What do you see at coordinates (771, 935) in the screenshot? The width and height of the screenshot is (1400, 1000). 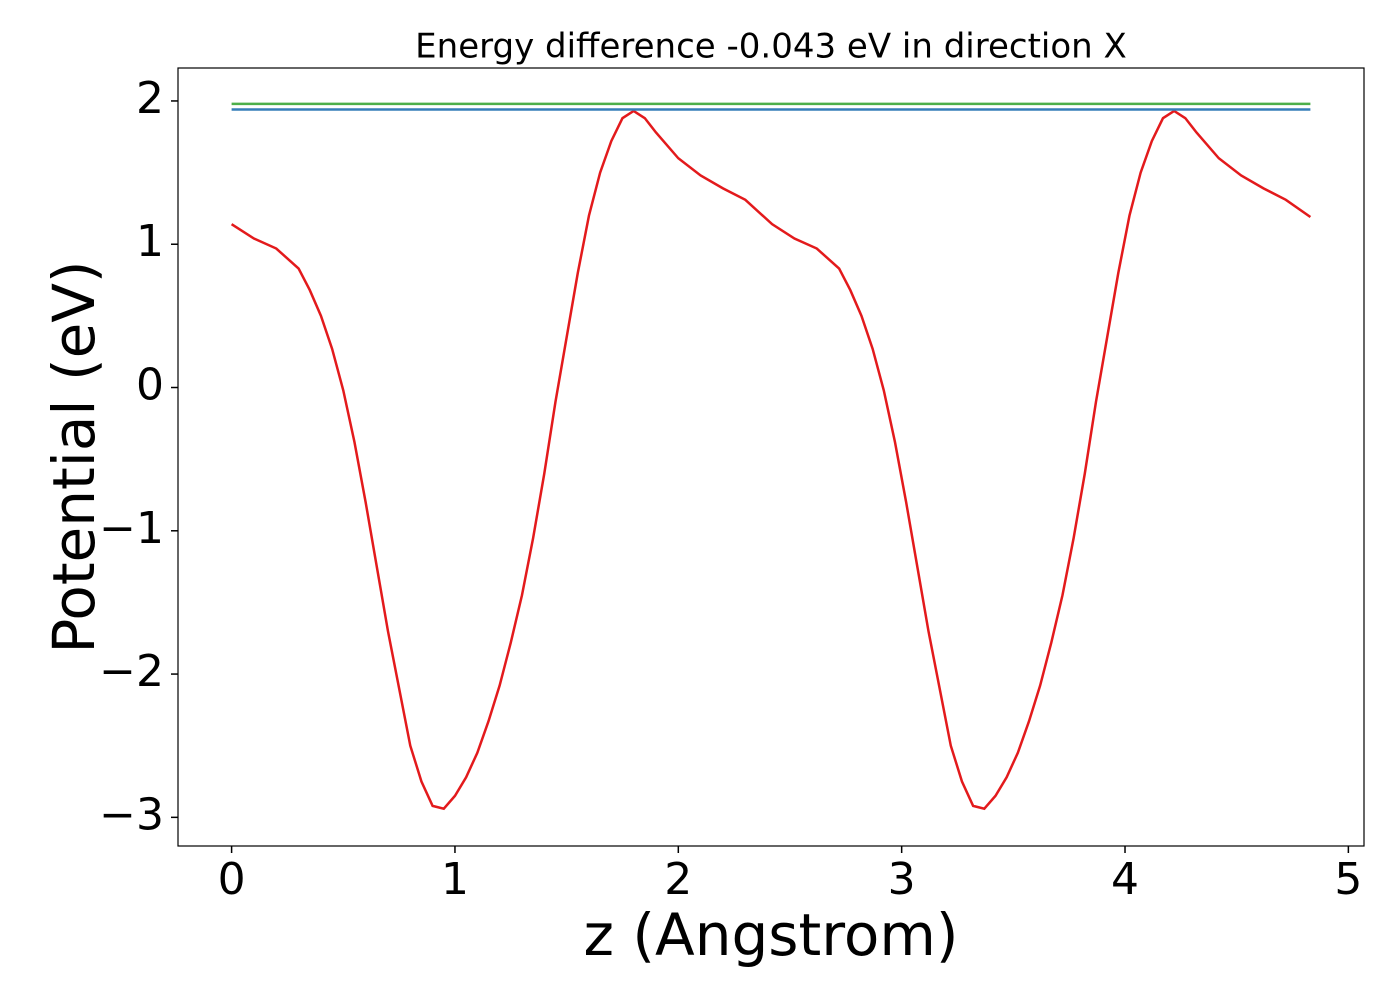 I see `x-axis-label: z (Angstrom)` at bounding box center [771, 935].